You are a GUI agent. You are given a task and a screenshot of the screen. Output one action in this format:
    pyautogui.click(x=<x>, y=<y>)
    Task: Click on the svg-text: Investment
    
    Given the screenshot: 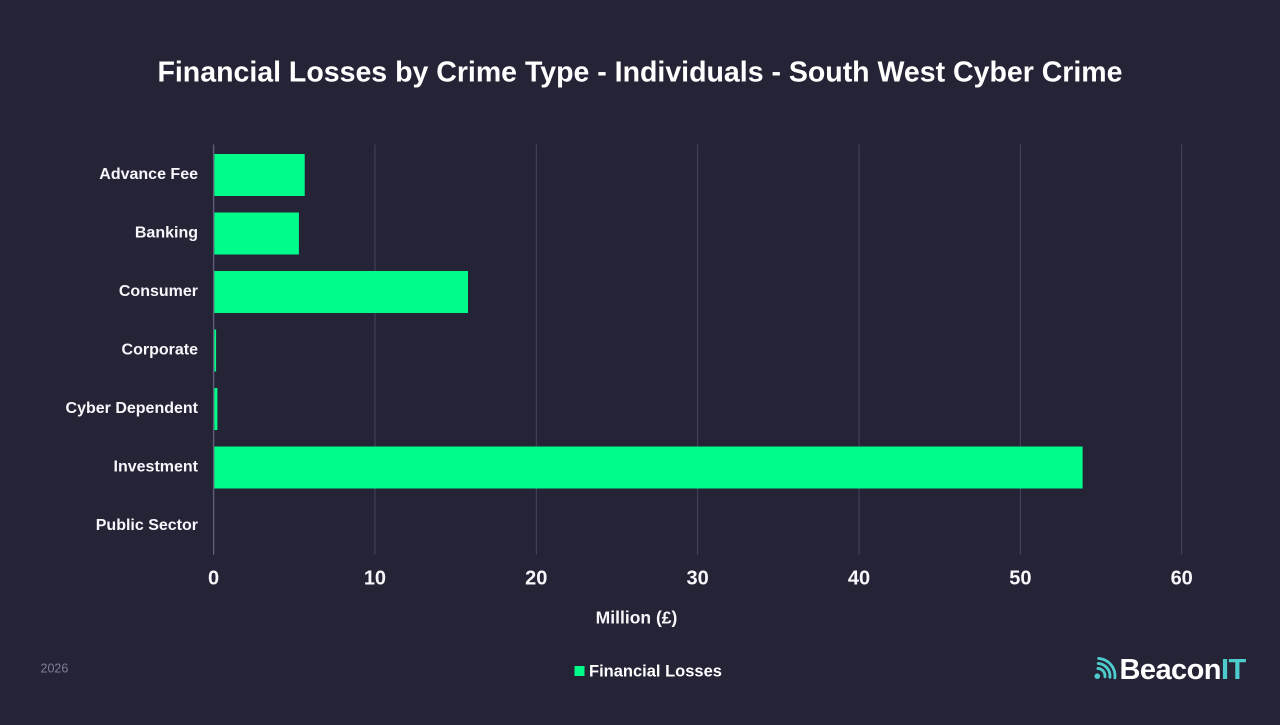 What is the action you would take?
    pyautogui.click(x=156, y=467)
    